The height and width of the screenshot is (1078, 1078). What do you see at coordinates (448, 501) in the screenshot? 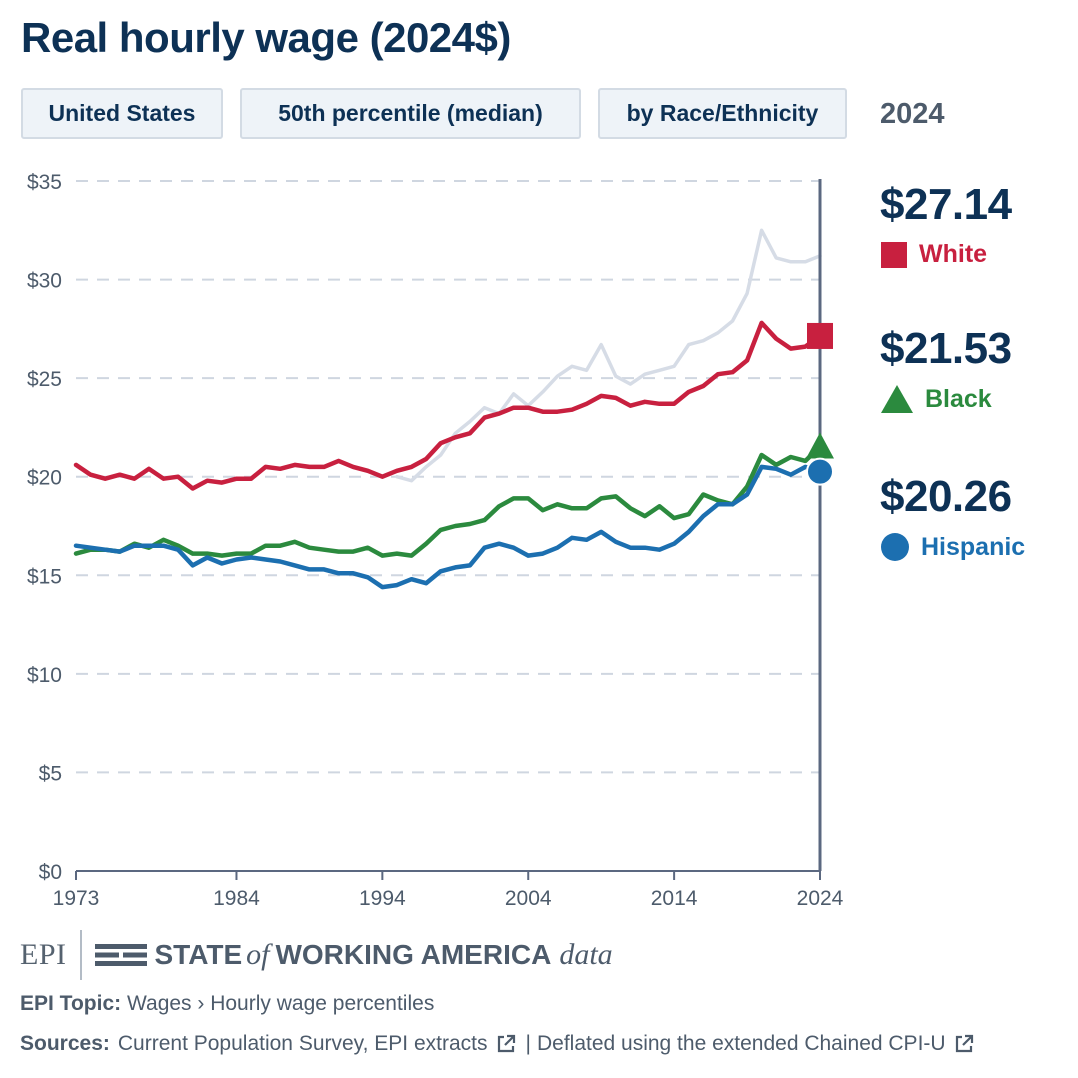
I see `series-line-black` at bounding box center [448, 501].